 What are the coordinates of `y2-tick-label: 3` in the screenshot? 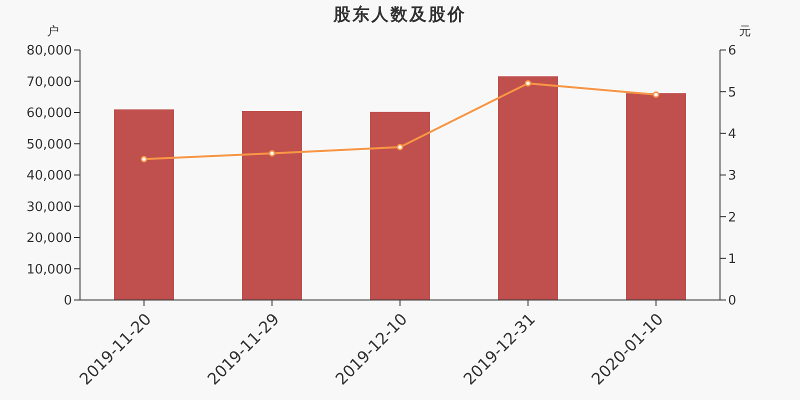 It's located at (732, 176).